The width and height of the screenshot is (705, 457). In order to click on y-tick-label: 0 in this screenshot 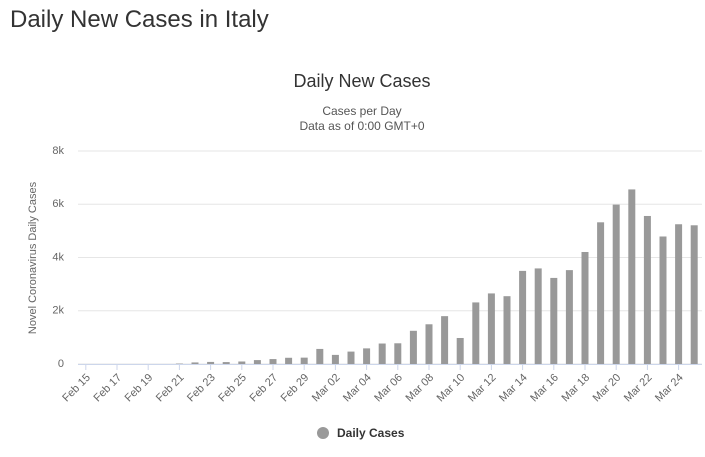, I will do `click(61, 364)`.